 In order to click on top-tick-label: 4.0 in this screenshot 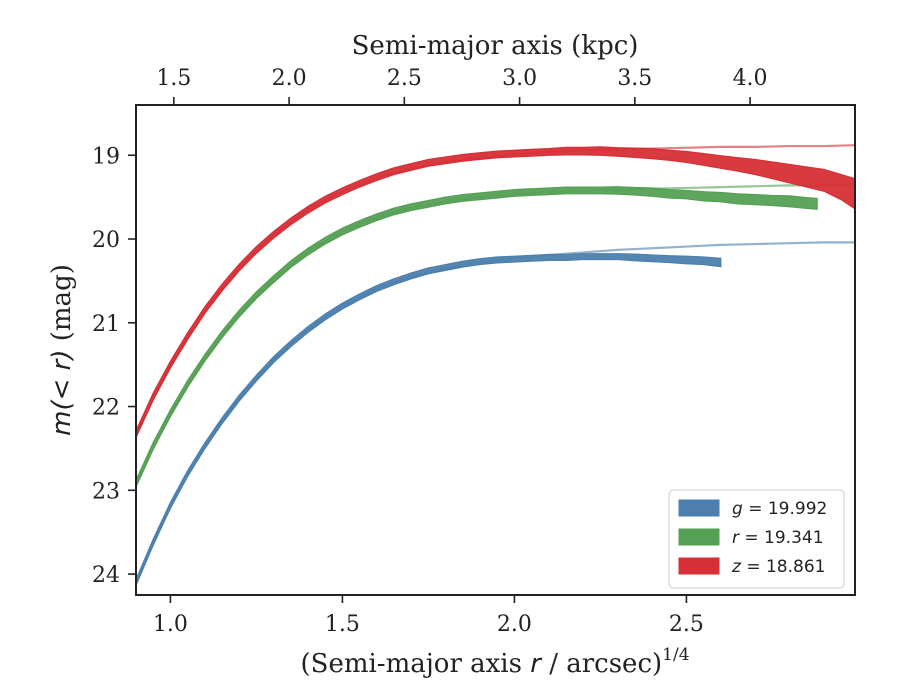, I will do `click(750, 78)`.